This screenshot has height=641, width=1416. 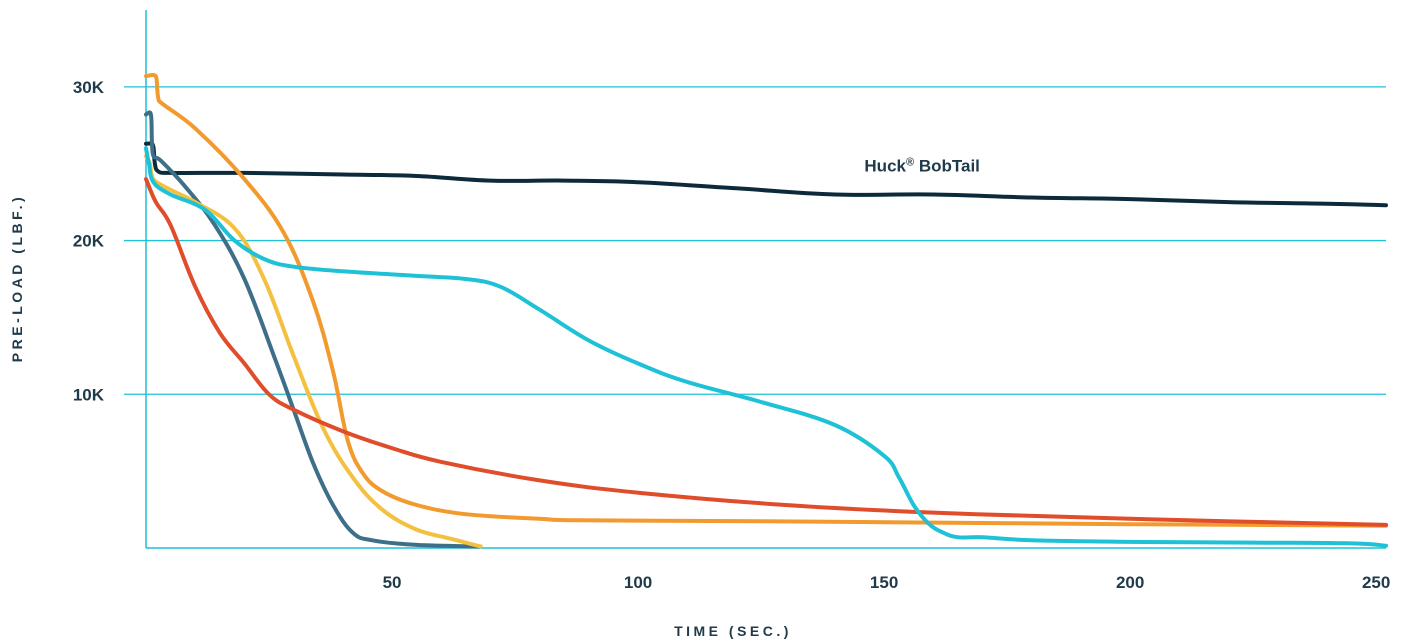 What do you see at coordinates (89, 394) in the screenshot?
I see `y-tick-label: 10K` at bounding box center [89, 394].